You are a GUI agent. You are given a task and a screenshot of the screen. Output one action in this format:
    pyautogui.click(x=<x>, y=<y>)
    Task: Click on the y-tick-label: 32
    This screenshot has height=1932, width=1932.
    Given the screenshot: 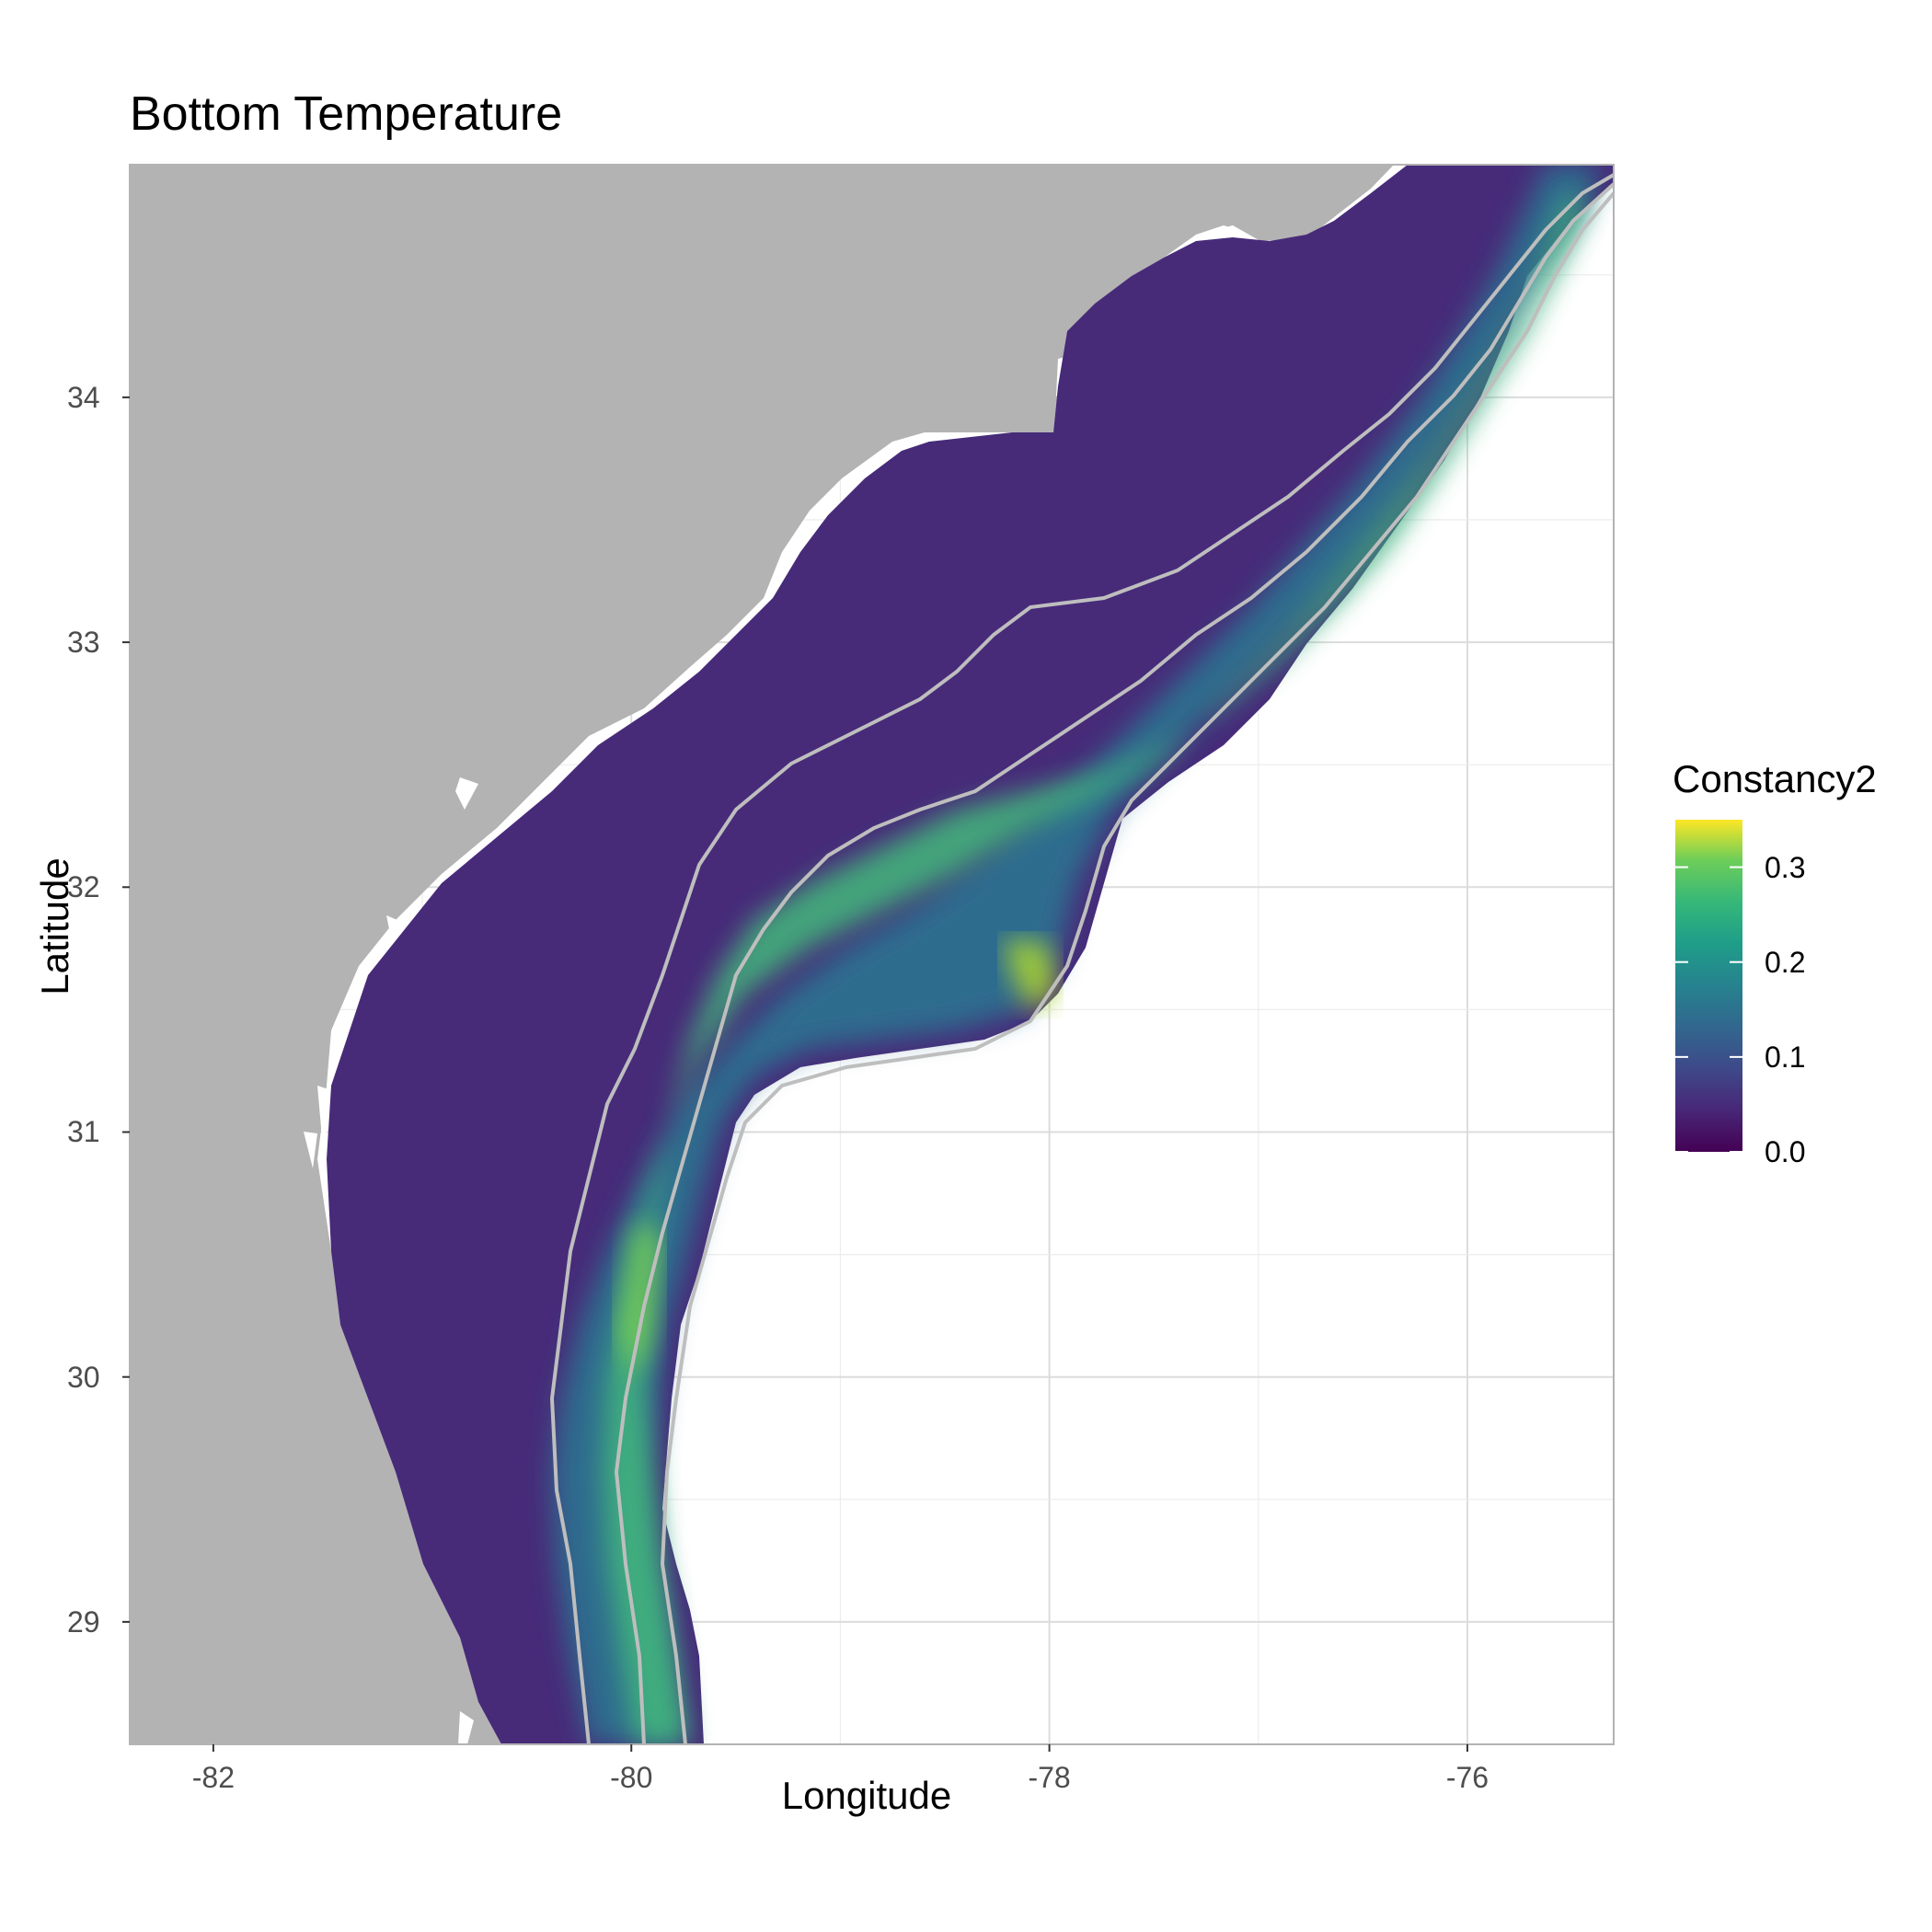 What is the action you would take?
    pyautogui.click(x=83, y=887)
    